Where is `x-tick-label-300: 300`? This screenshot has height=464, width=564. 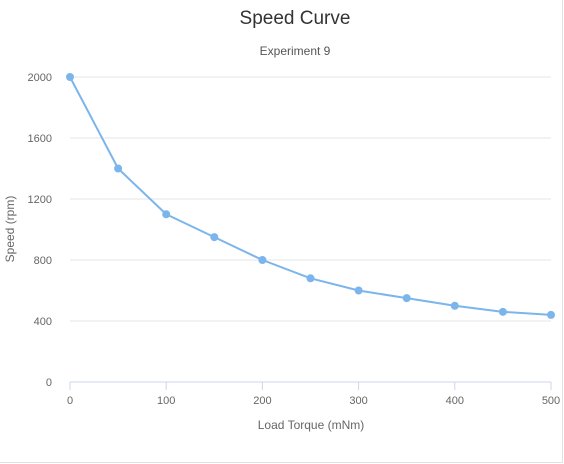 x-tick-label-300: 300 is located at coordinates (358, 401).